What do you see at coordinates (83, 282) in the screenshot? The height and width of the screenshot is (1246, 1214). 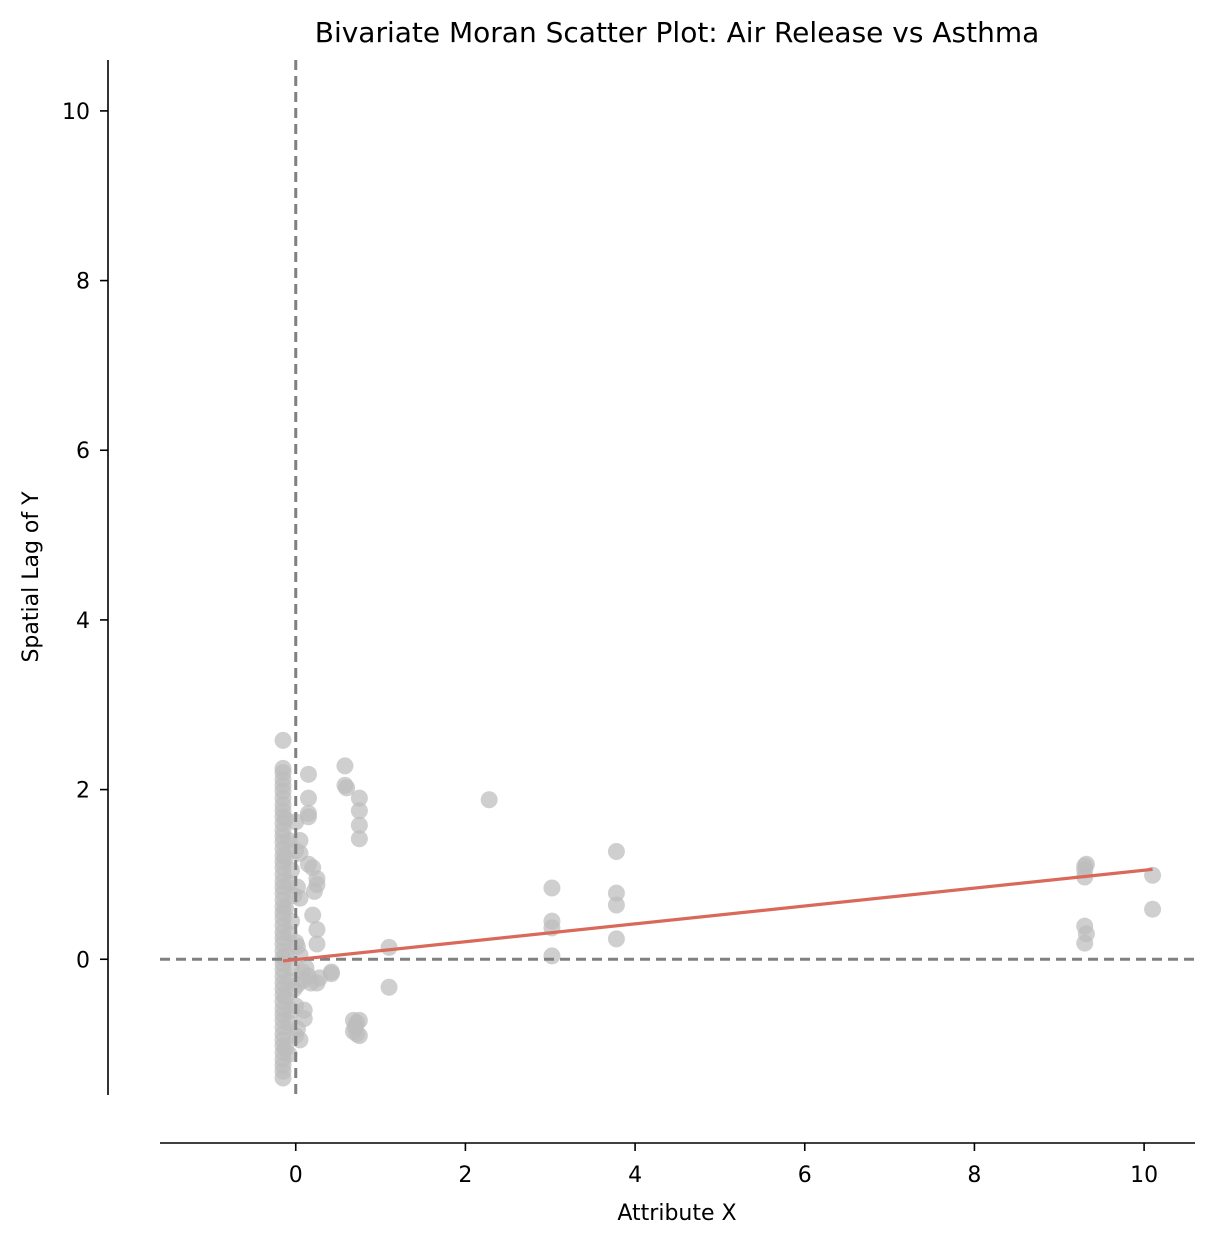 I see `y-tick-label: 8` at bounding box center [83, 282].